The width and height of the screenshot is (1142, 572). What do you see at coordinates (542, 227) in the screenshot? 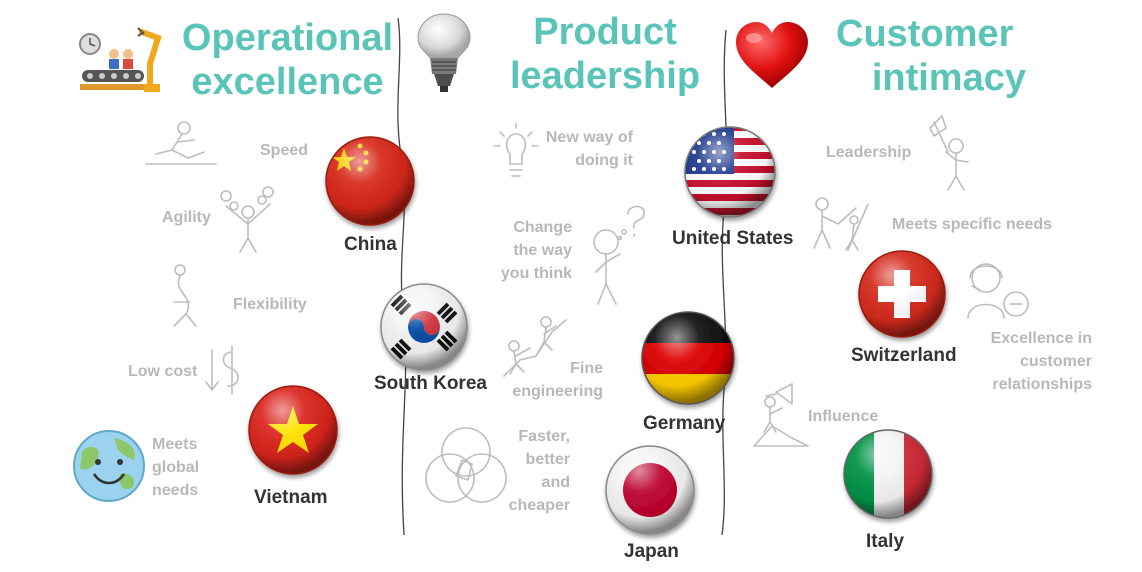
I see `attribute-line: Change` at bounding box center [542, 227].